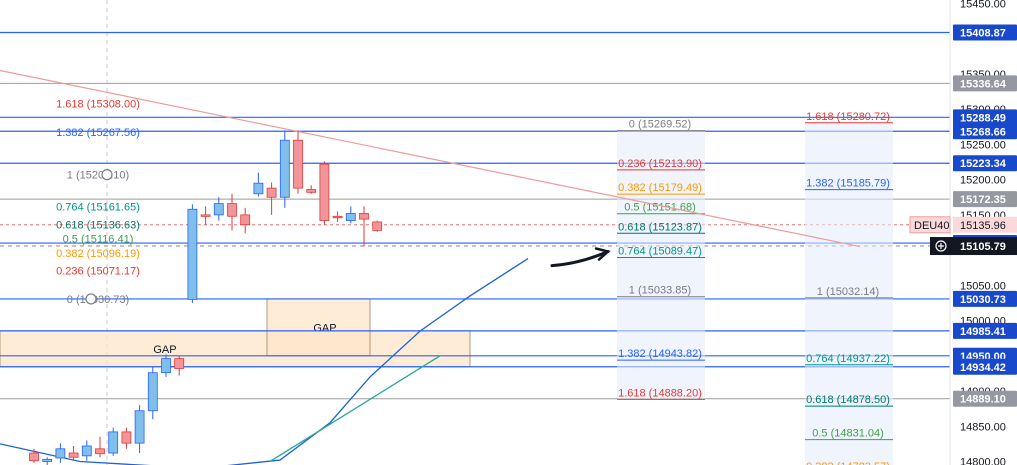 The height and width of the screenshot is (465, 1017). I want to click on price-tag-text: 15172.35, so click(983, 200).